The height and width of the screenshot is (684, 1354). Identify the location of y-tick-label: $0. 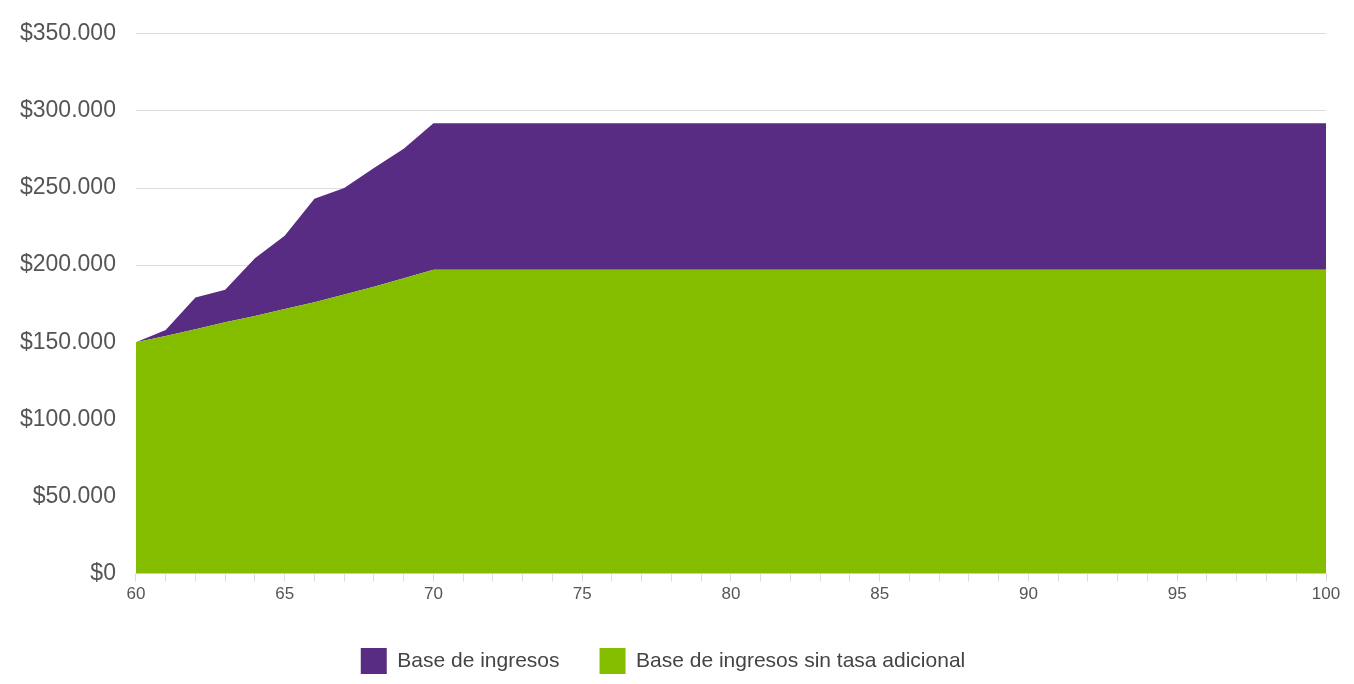
(103, 571).